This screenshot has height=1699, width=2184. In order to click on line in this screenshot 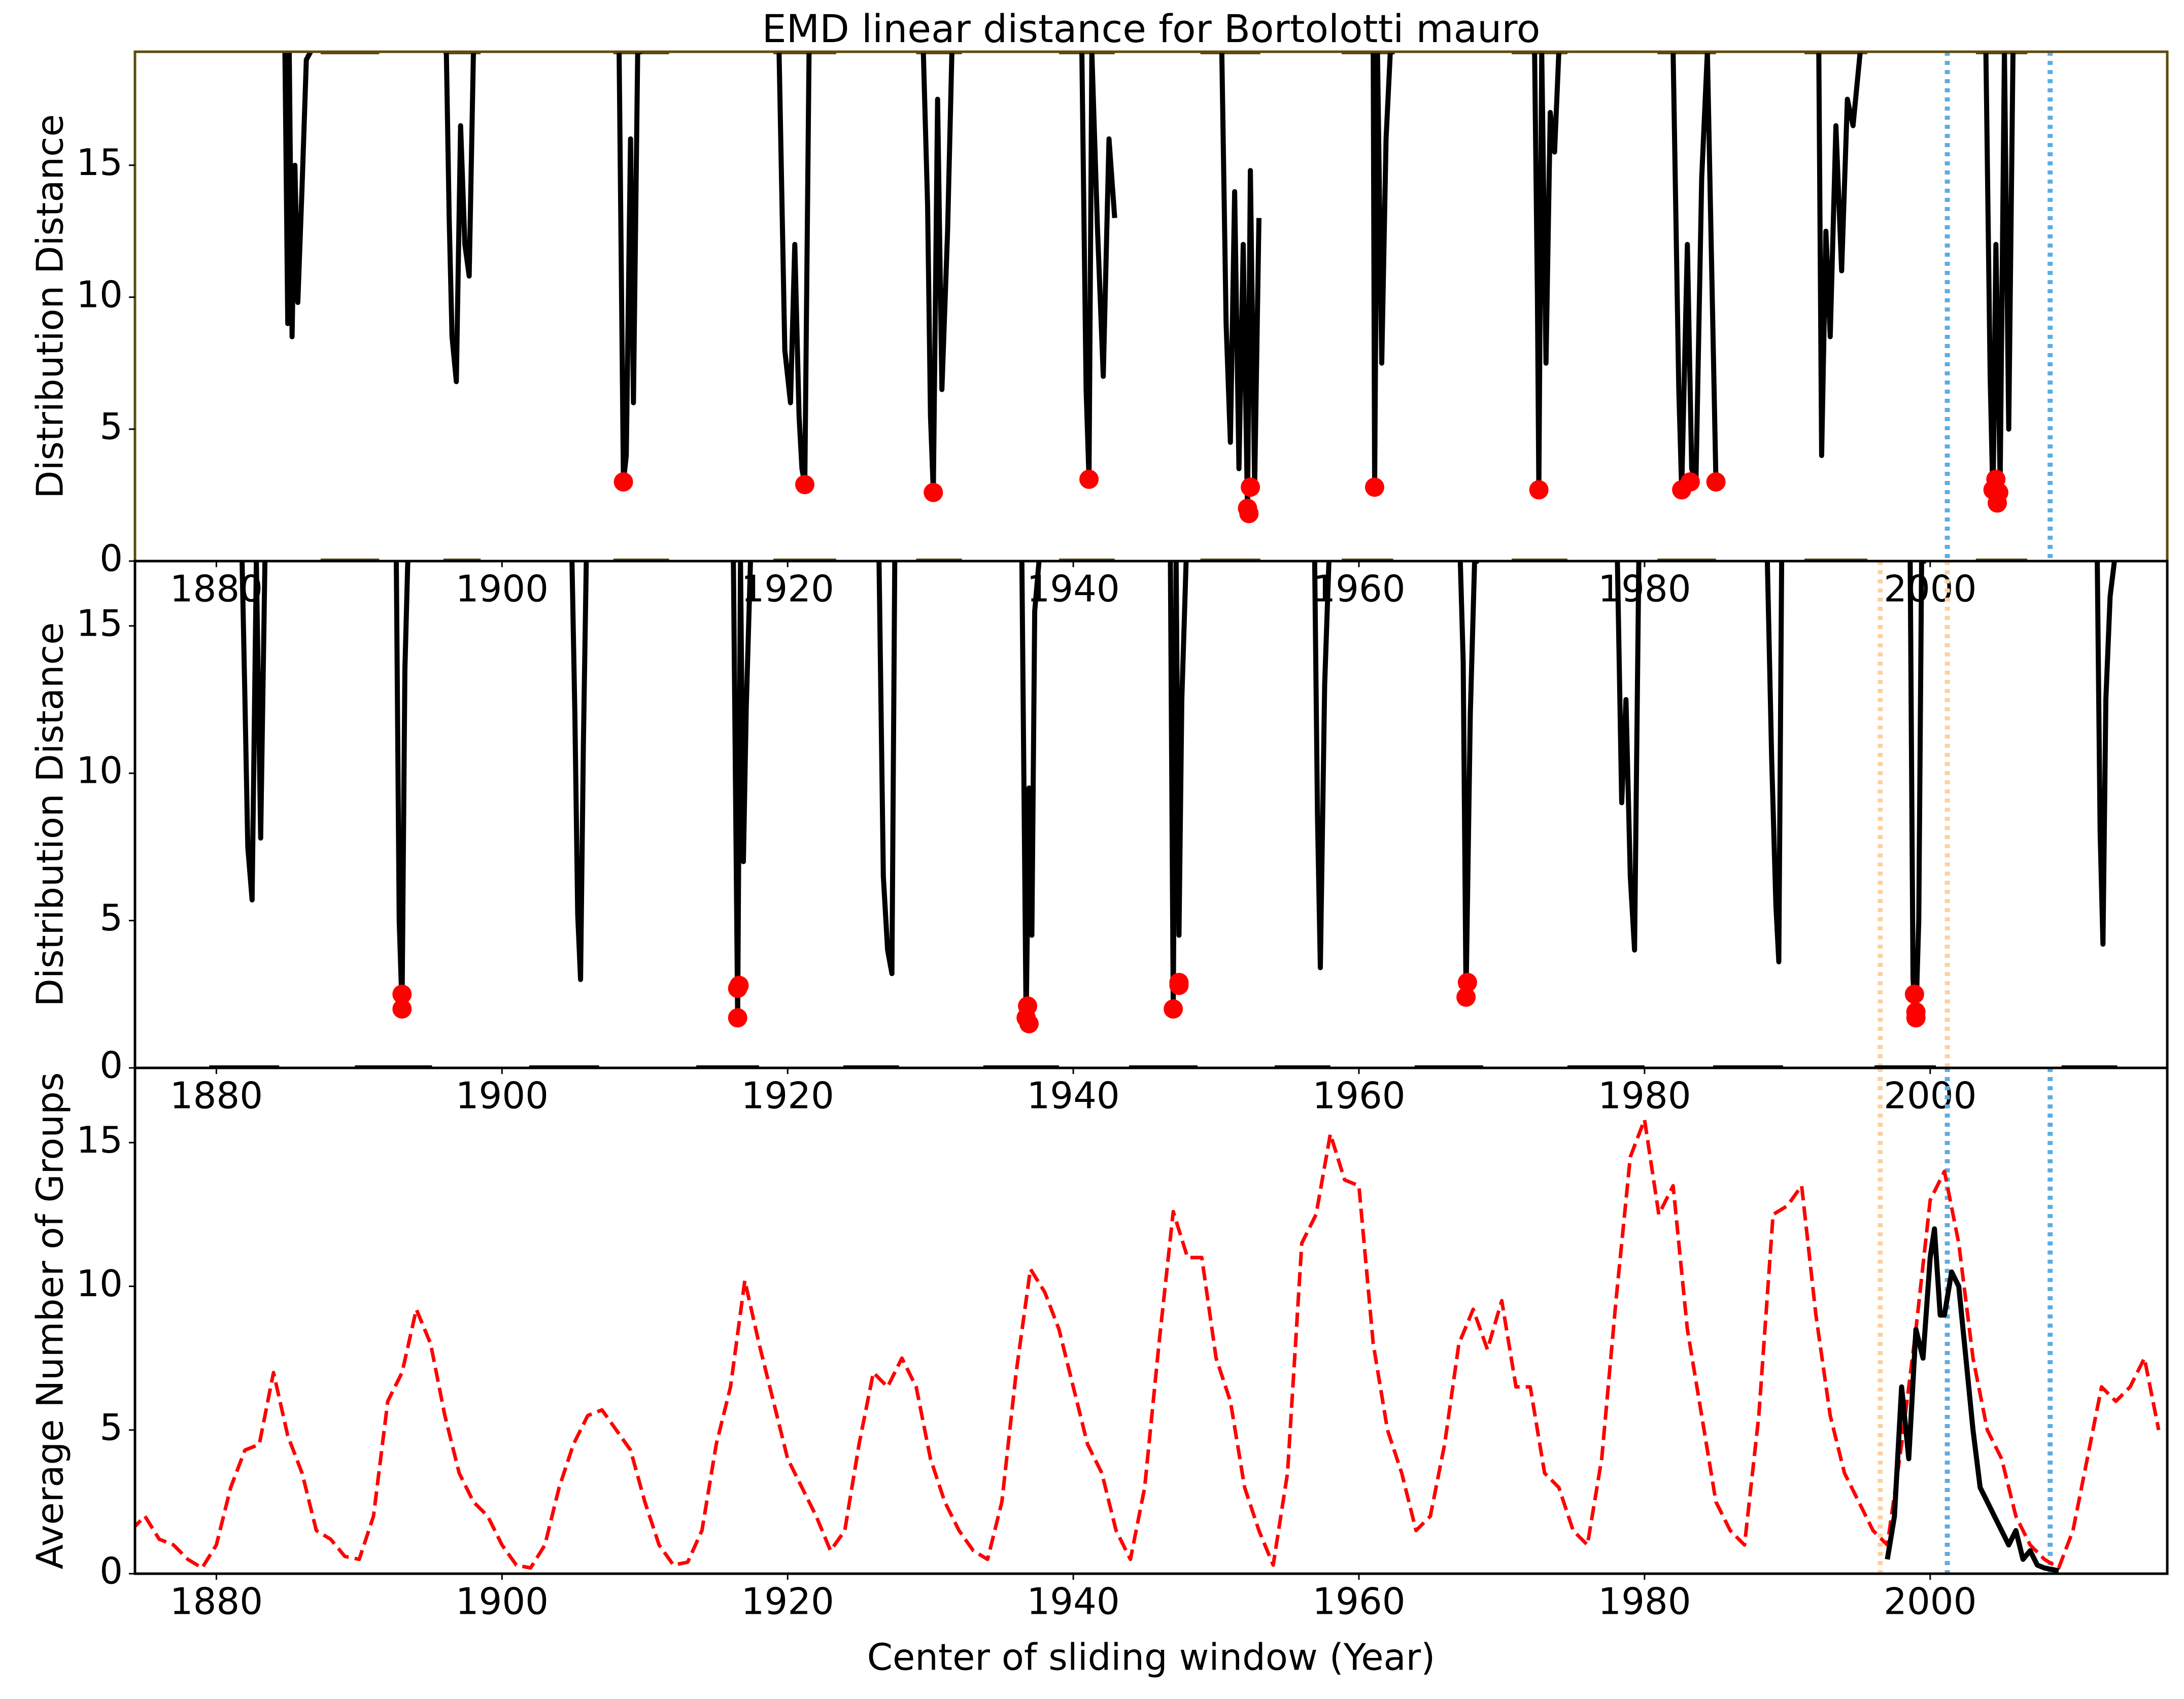, I will do `click(1973, 1400)`.